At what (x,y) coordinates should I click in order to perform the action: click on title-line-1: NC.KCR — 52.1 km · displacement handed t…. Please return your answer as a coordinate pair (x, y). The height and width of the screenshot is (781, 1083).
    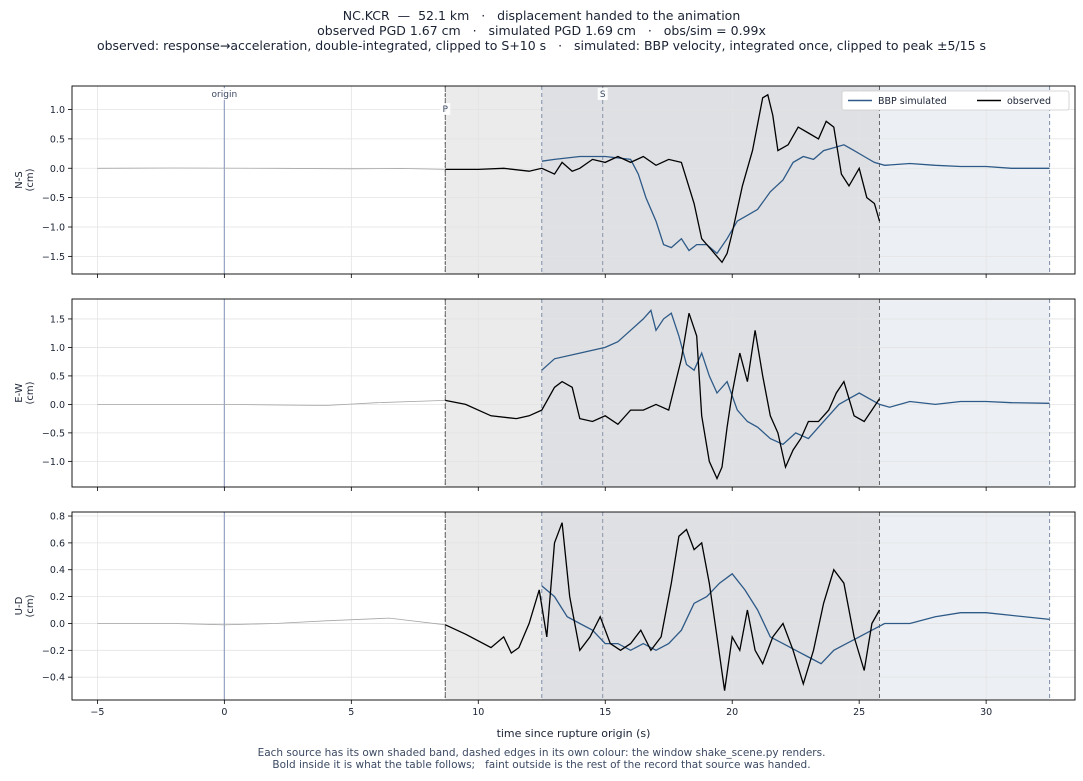
    Looking at the image, I should click on (541, 15).